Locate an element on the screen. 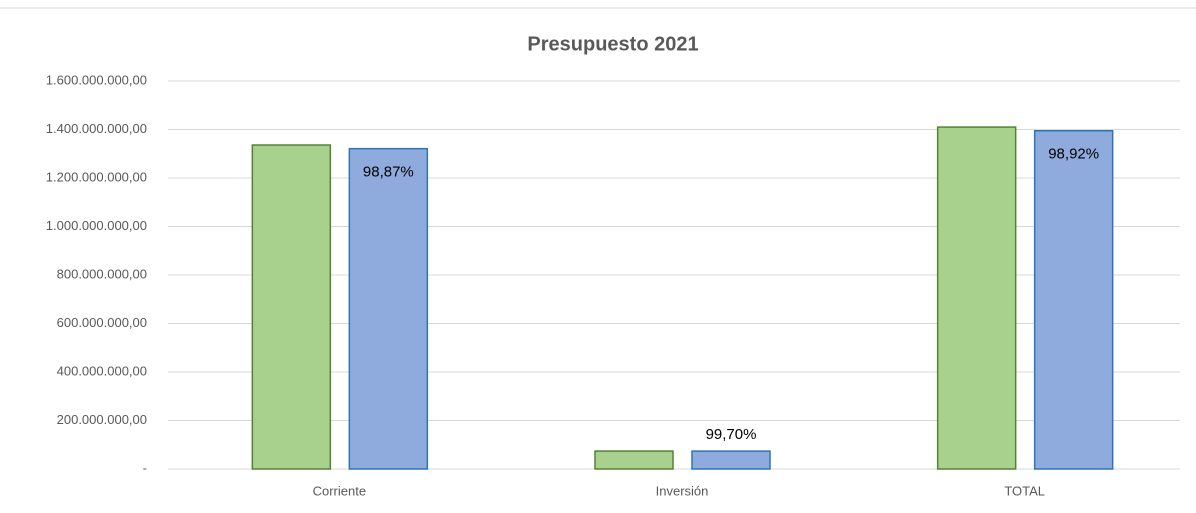 The image size is (1196, 513). chart-title: Presupuesto 2021 is located at coordinates (612, 44).